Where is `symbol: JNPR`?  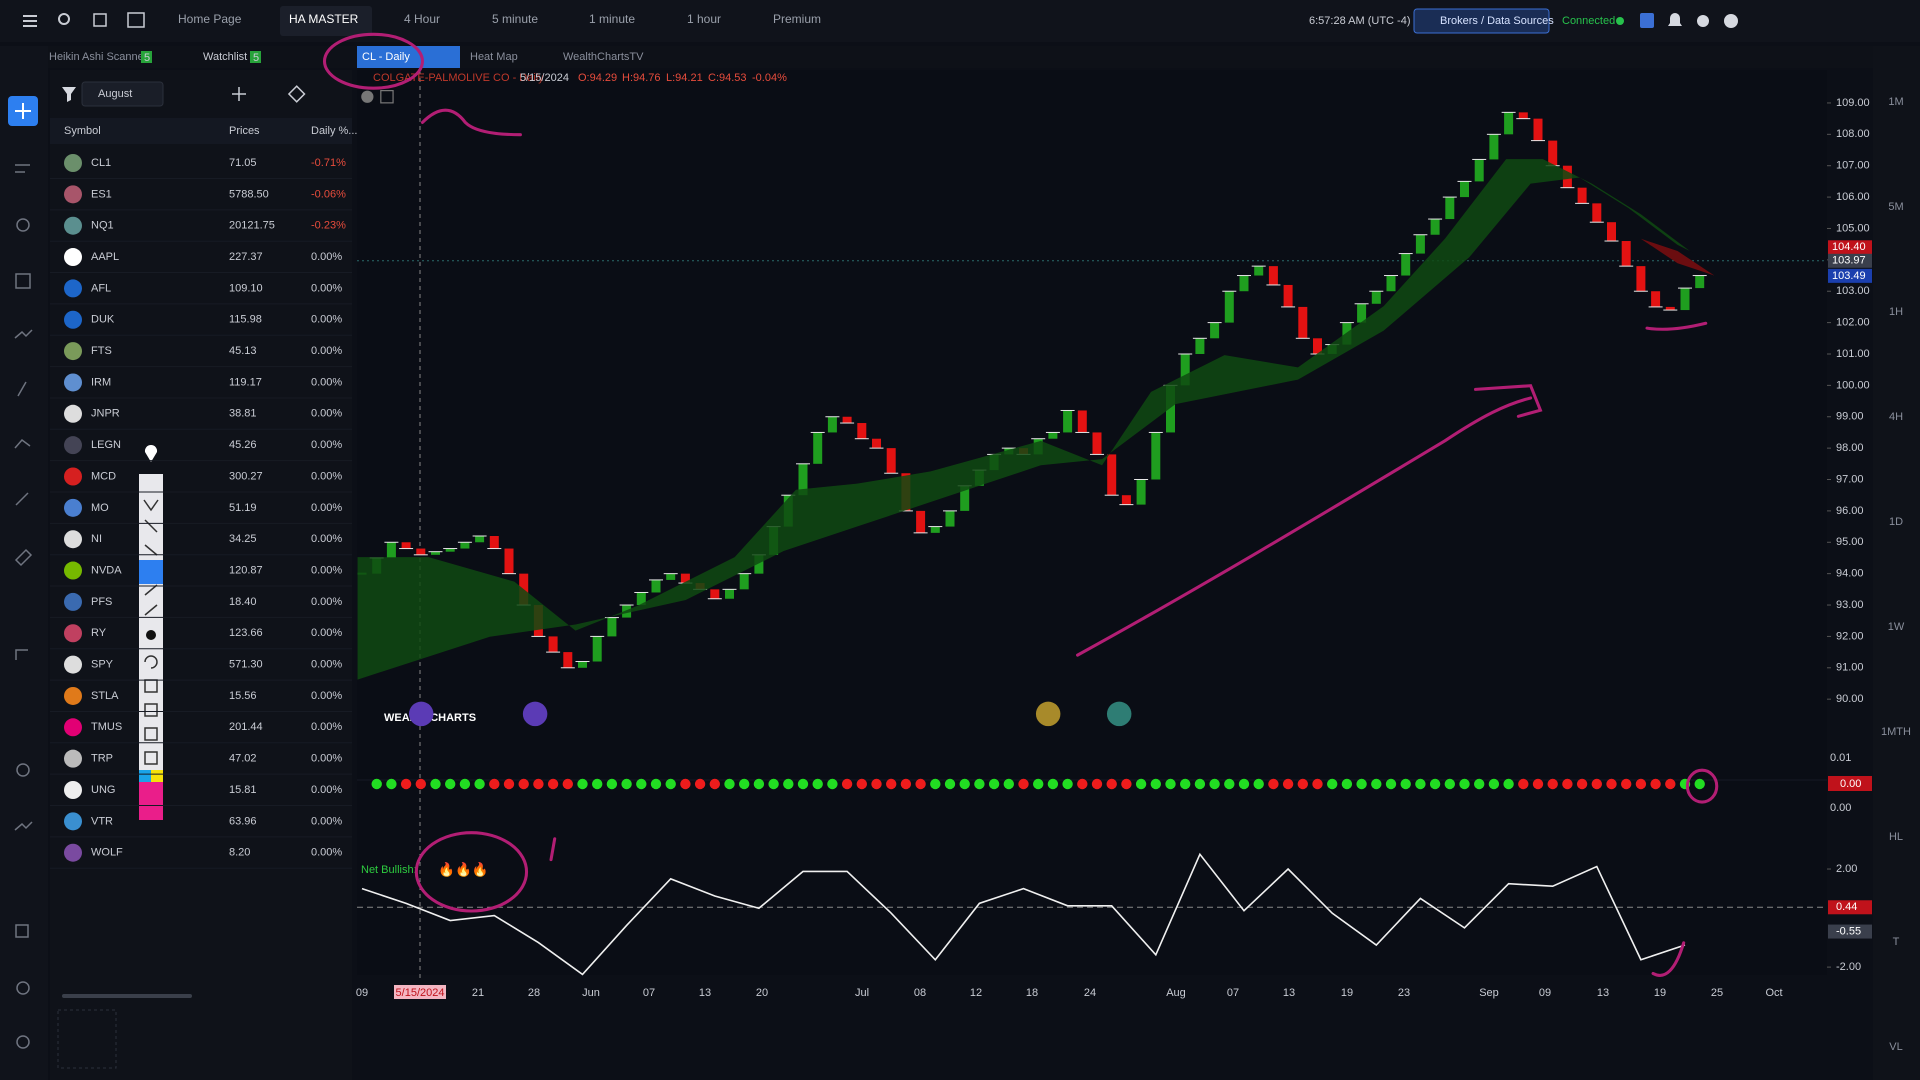
symbol: JNPR is located at coordinates (105, 414).